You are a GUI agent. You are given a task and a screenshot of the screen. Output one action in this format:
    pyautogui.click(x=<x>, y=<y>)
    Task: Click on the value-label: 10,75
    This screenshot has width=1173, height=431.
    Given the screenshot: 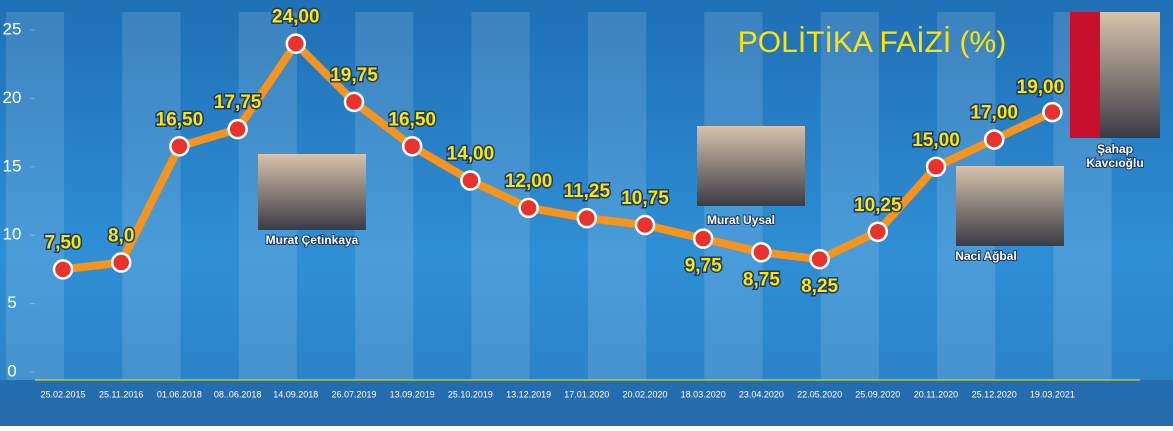 What is the action you would take?
    pyautogui.click(x=645, y=198)
    